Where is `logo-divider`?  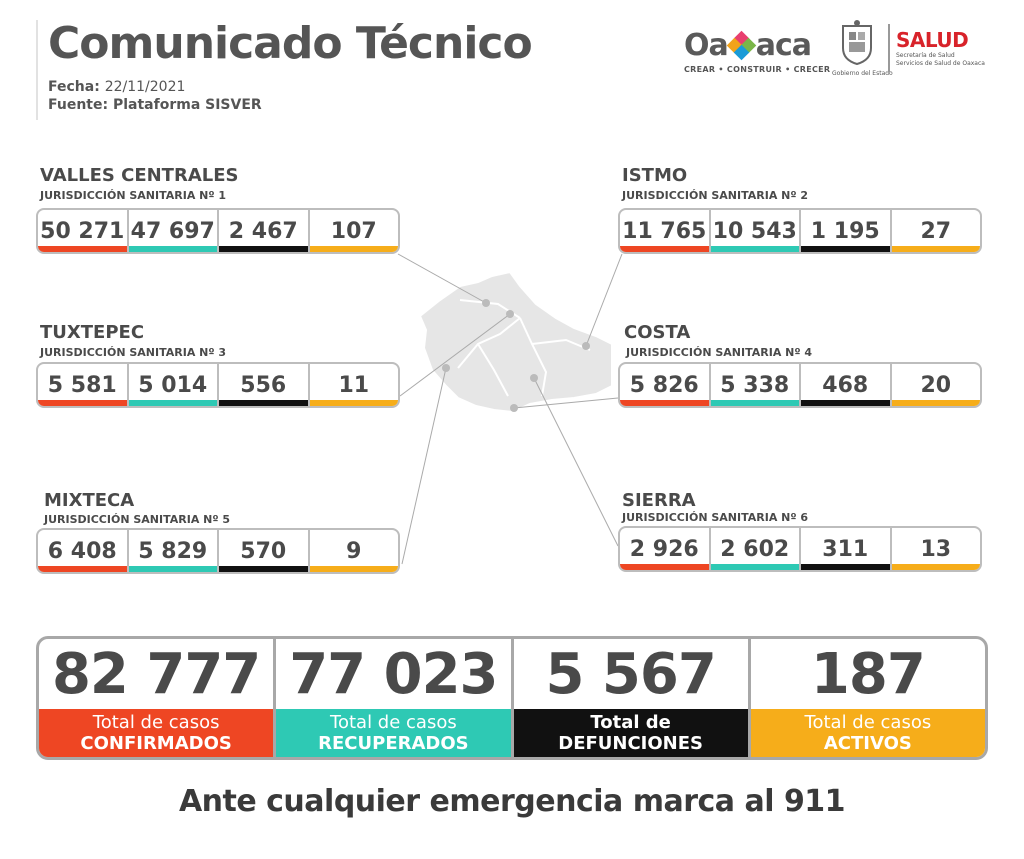
logo-divider is located at coordinates (889, 48).